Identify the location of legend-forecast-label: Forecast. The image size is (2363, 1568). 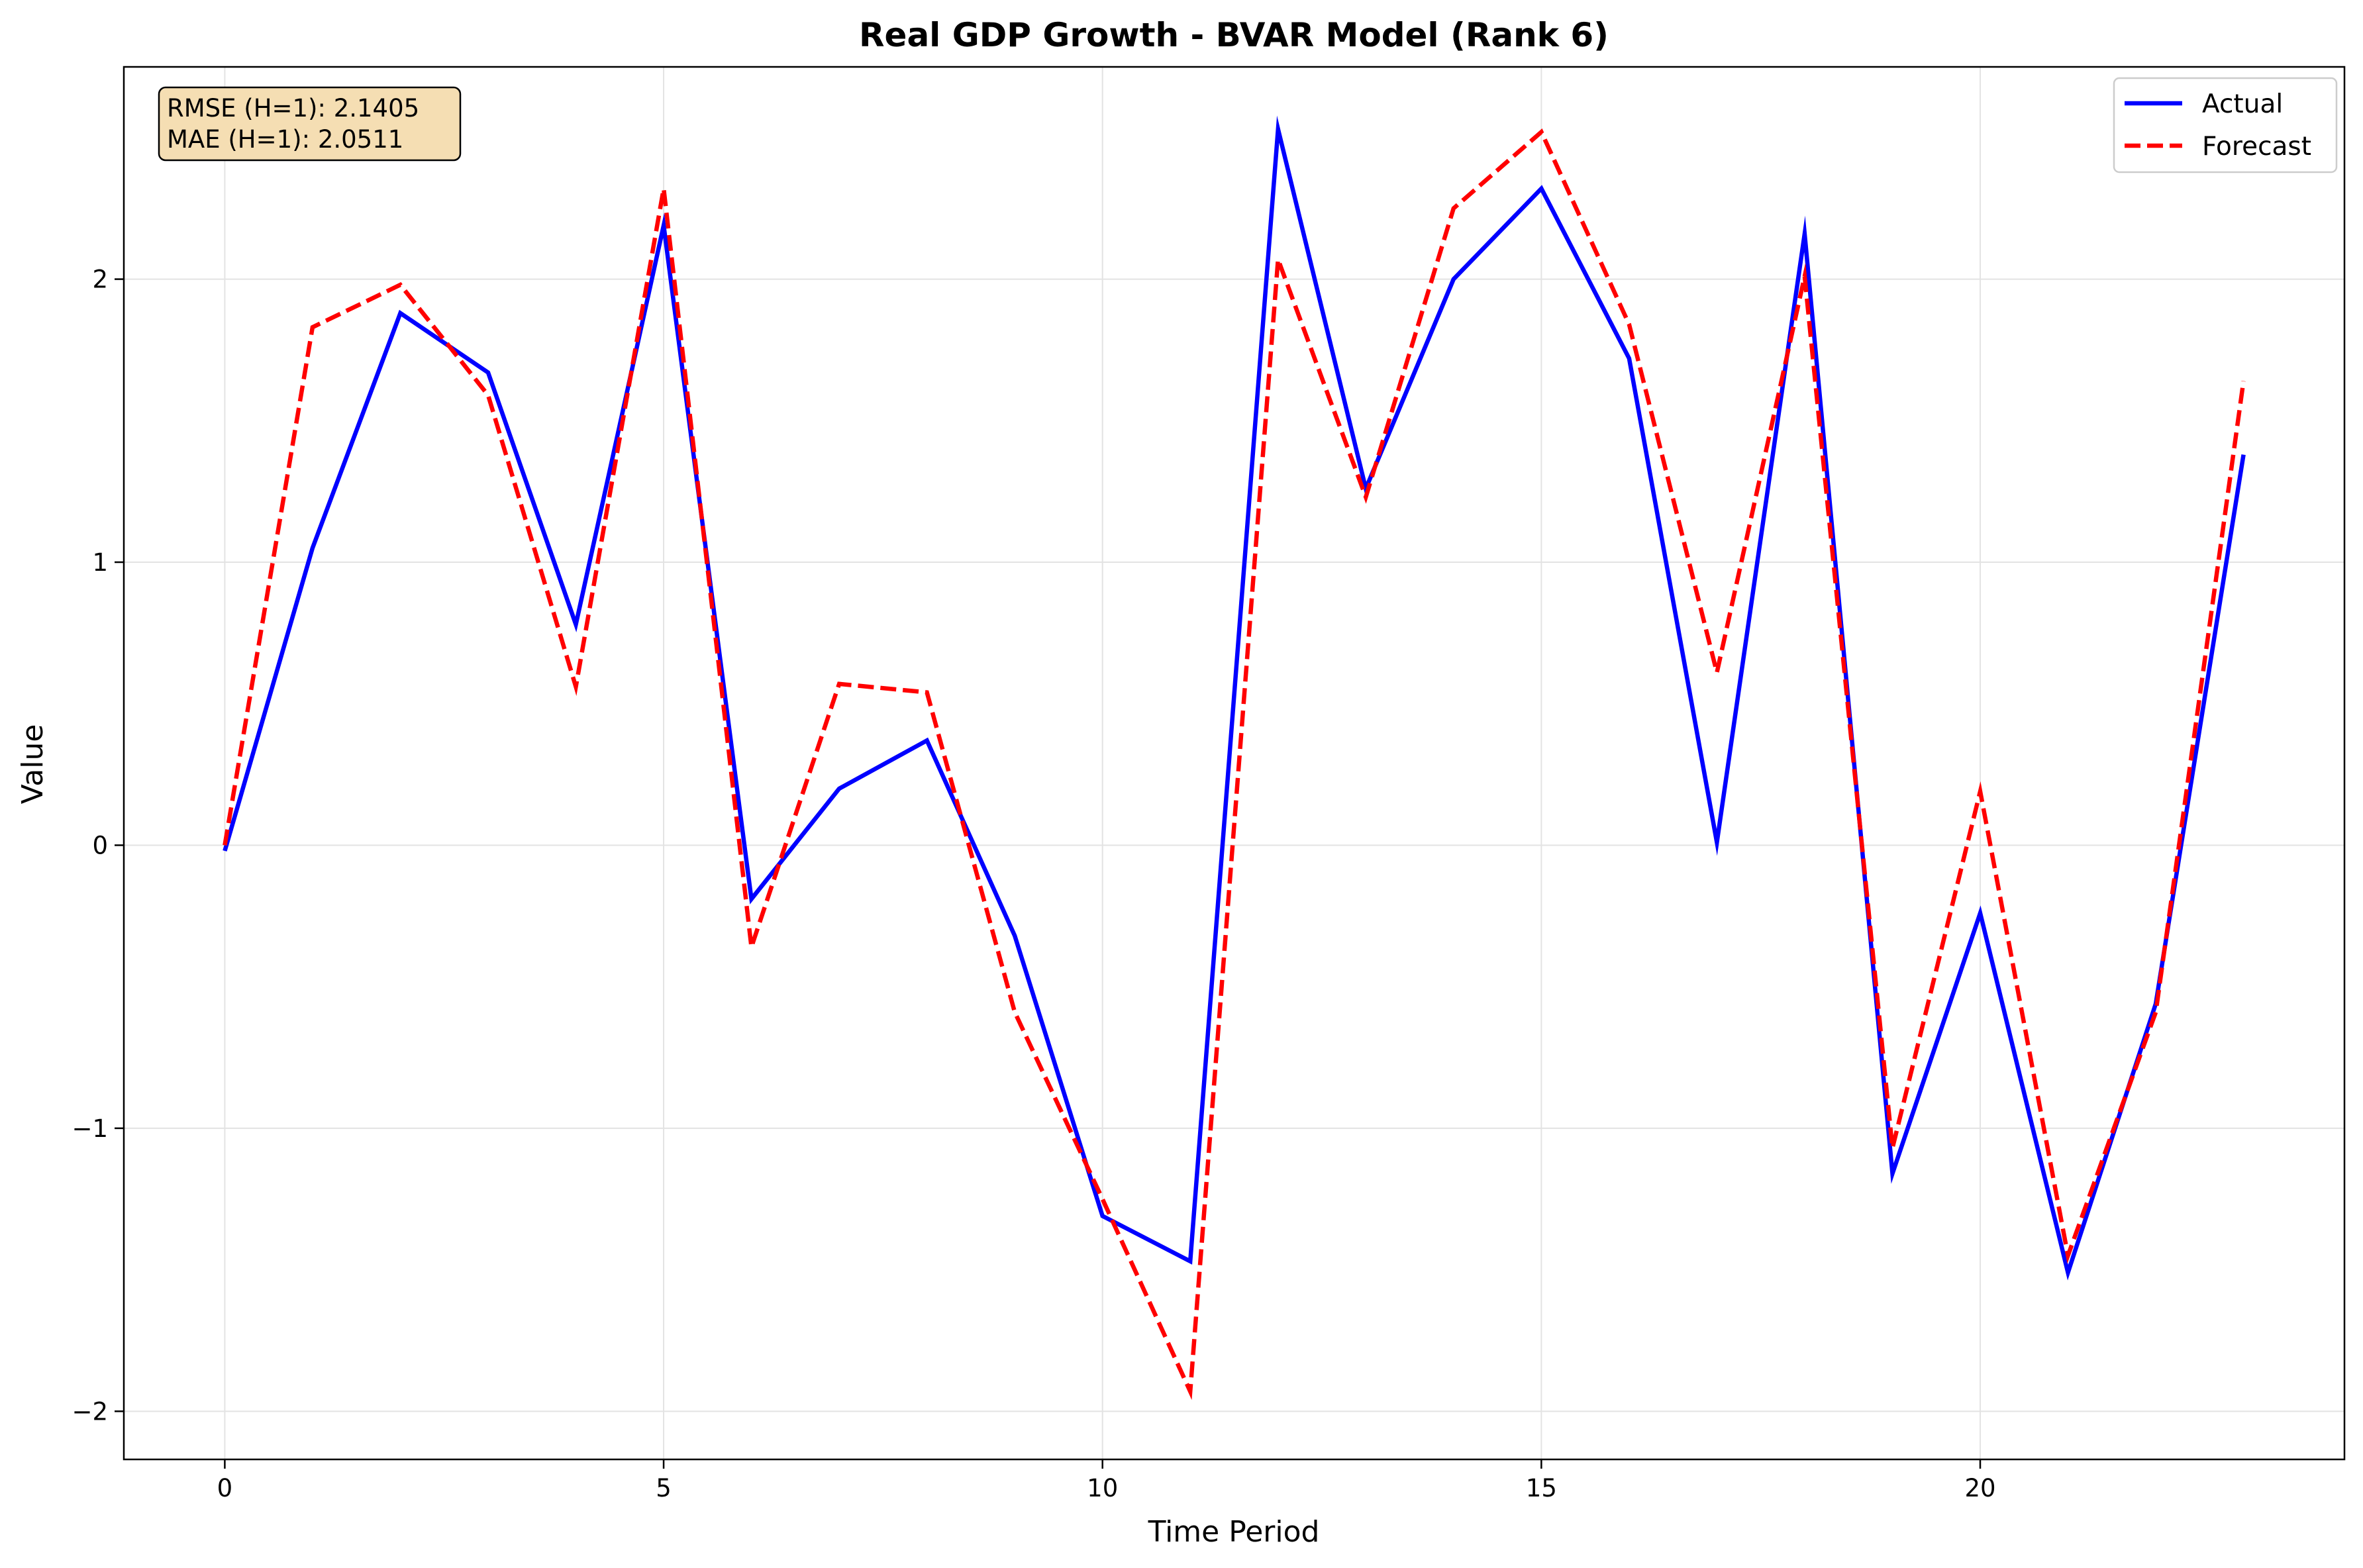
(2256, 147).